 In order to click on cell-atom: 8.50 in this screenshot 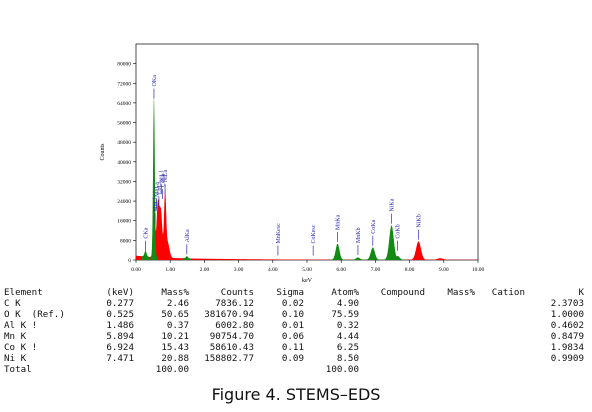, I will do `click(347, 358)`.